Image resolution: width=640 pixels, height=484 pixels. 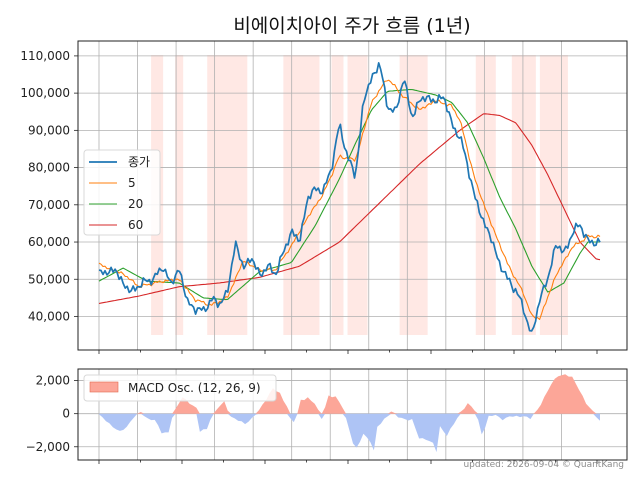 What do you see at coordinates (49, 242) in the screenshot?
I see `y-tick-label: 60,000` at bounding box center [49, 242].